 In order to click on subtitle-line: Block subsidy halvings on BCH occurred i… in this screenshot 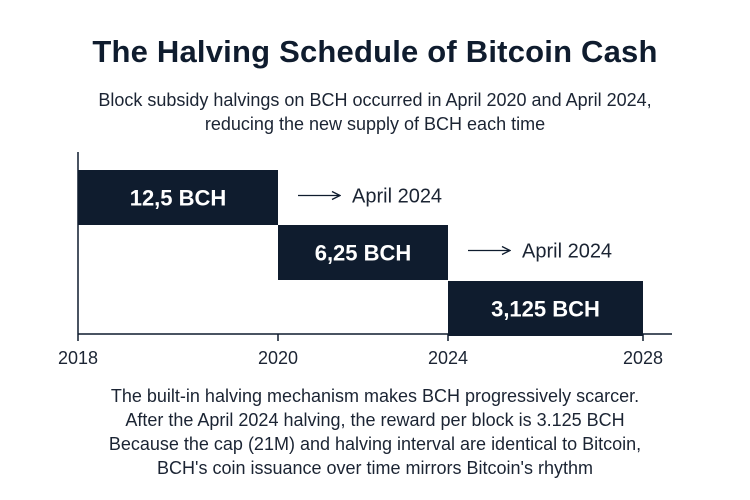, I will do `click(375, 100)`.